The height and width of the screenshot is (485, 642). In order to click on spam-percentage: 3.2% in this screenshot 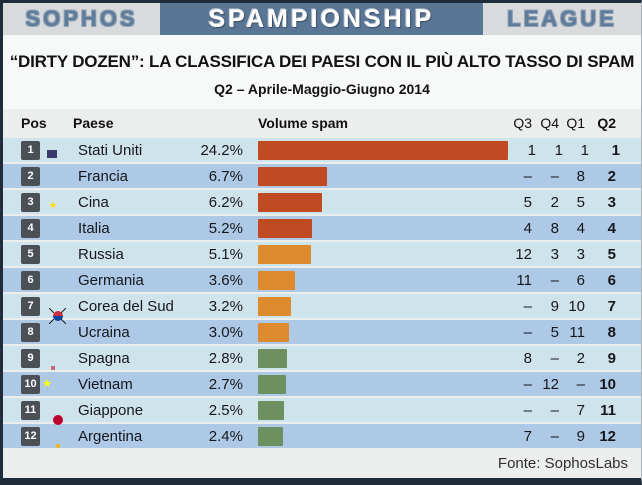, I will do `click(225, 306)`.